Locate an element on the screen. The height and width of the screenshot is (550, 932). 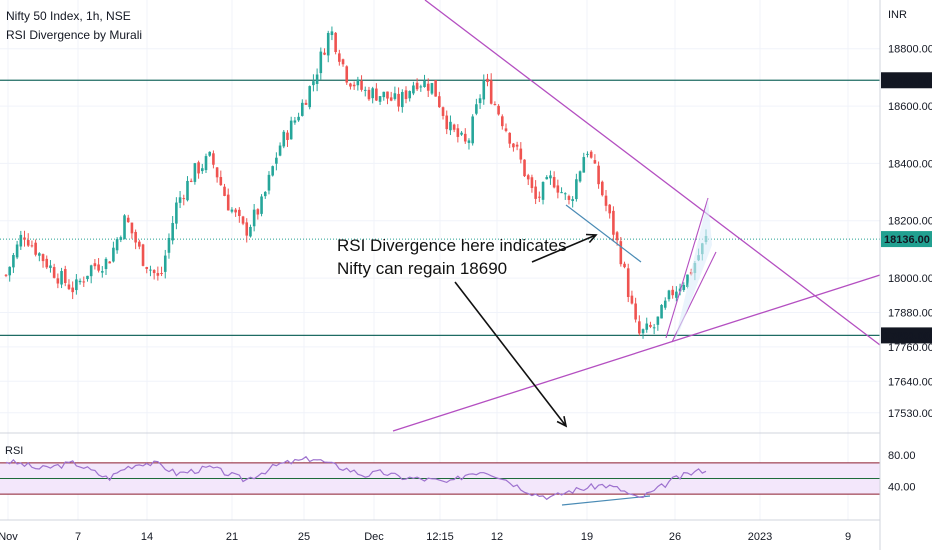
time-tick-label: 25 is located at coordinates (304, 537).